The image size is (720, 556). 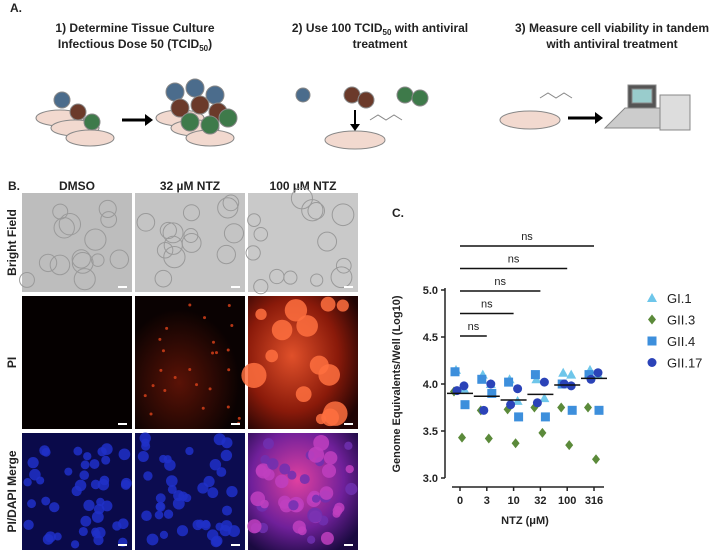 What do you see at coordinates (12, 491) in the screenshot?
I see `row-label: PI/DAPI Merge` at bounding box center [12, 491].